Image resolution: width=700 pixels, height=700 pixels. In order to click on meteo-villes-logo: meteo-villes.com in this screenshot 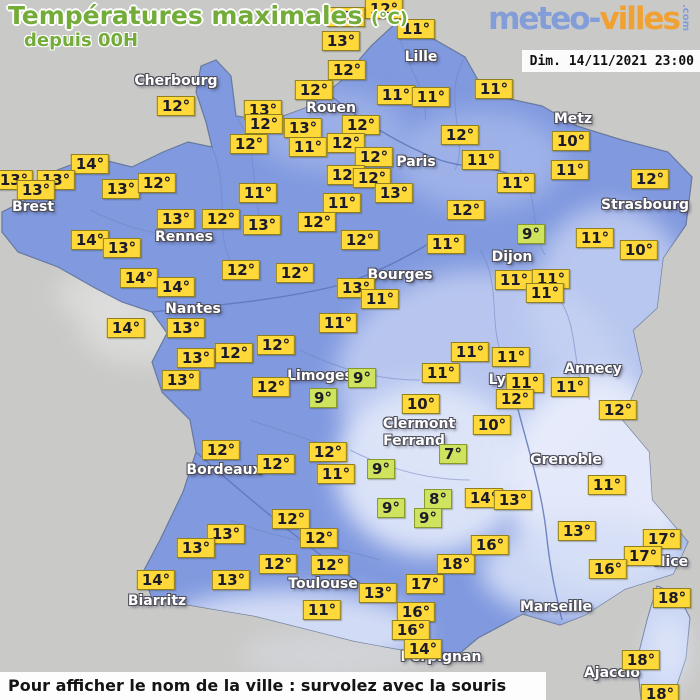, I will do `click(589, 19)`.